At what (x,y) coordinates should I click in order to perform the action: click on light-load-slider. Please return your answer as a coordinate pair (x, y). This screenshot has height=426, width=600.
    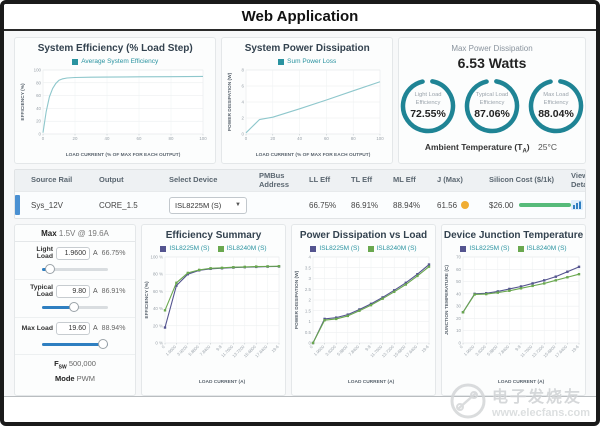
    Looking at the image, I should click on (75, 269).